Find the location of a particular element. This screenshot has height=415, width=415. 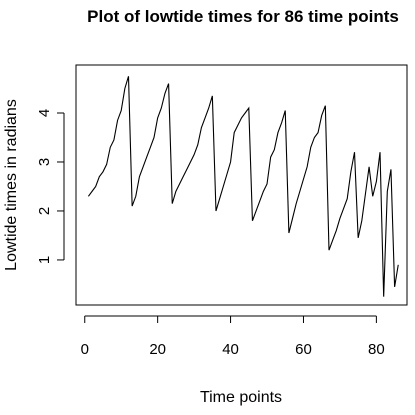

x-tick-label: 20 is located at coordinates (157, 349).